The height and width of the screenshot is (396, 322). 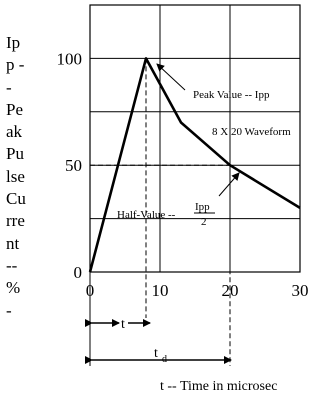 I want to click on x-tick-label: 20, so click(x=230, y=290).